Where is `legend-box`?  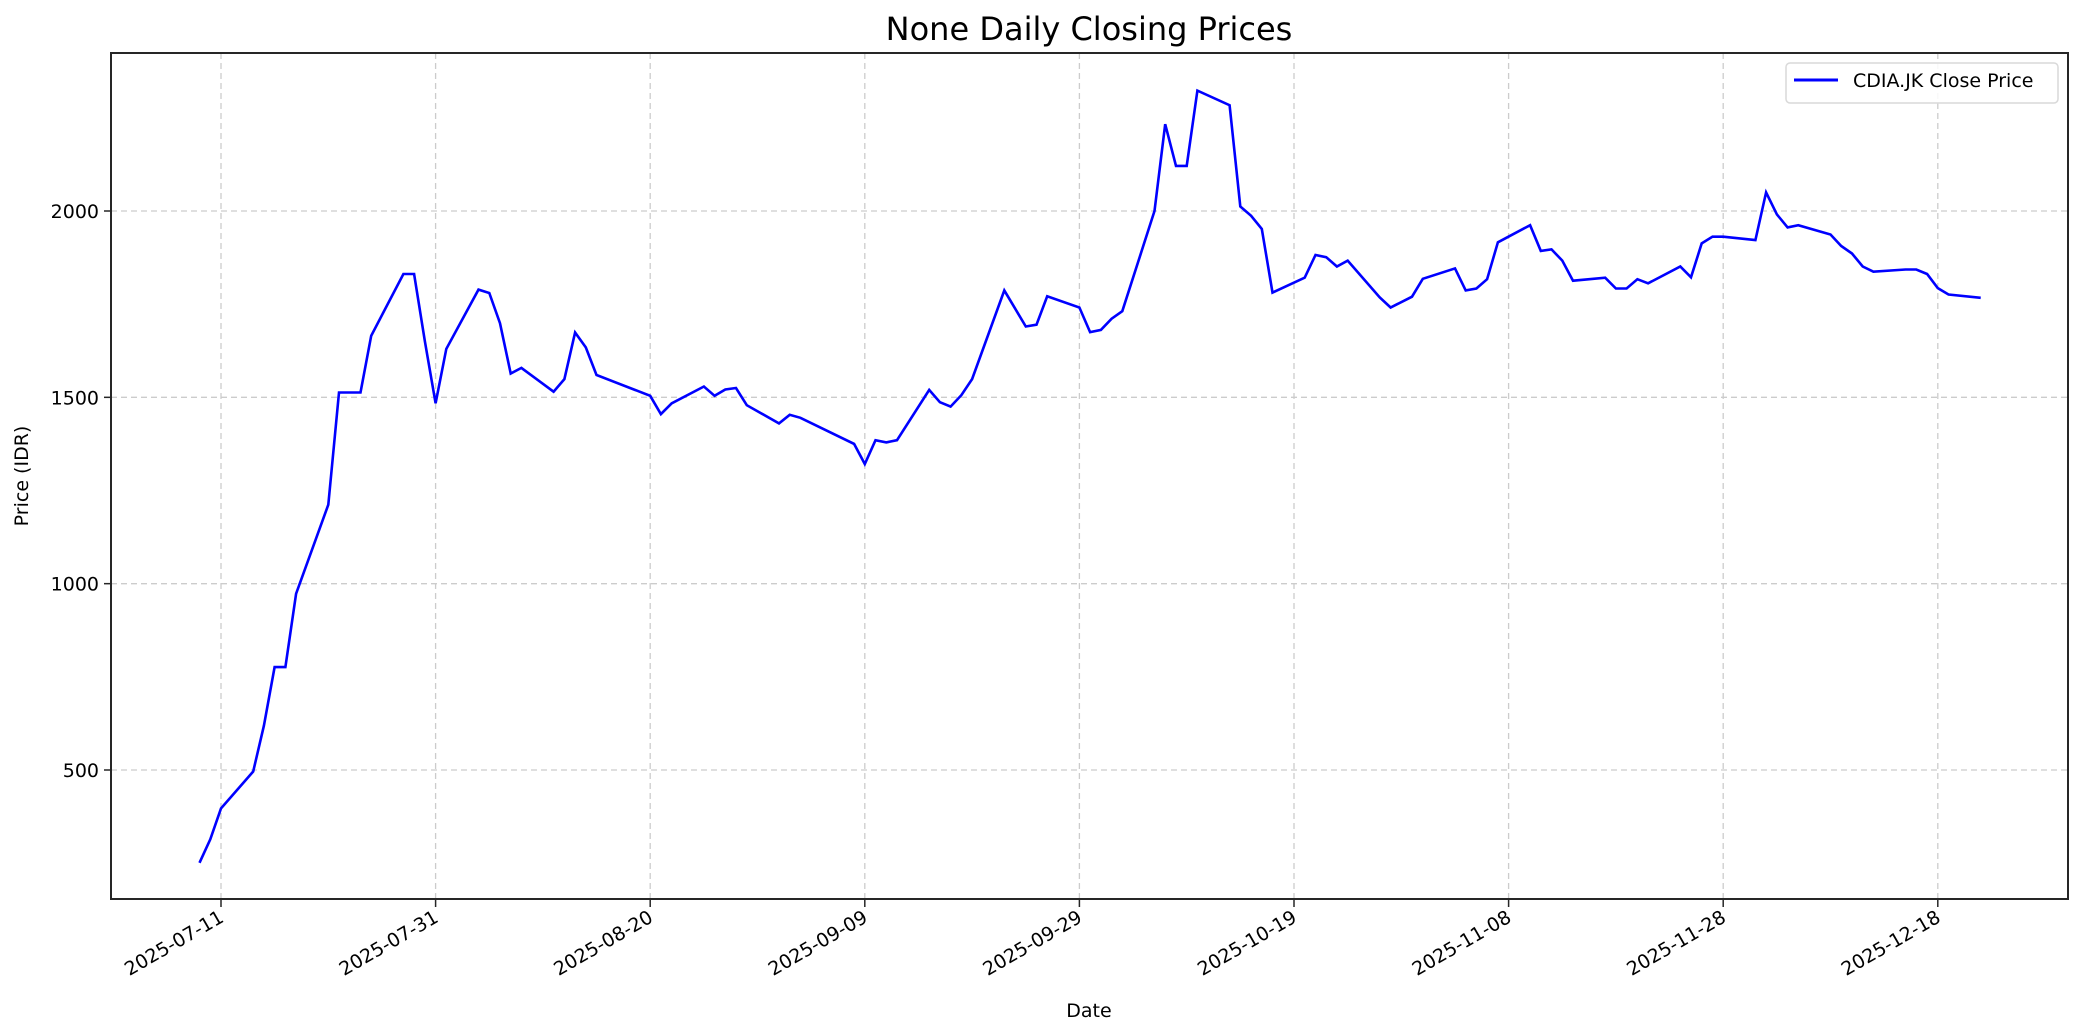 legend-box is located at coordinates (1922, 83).